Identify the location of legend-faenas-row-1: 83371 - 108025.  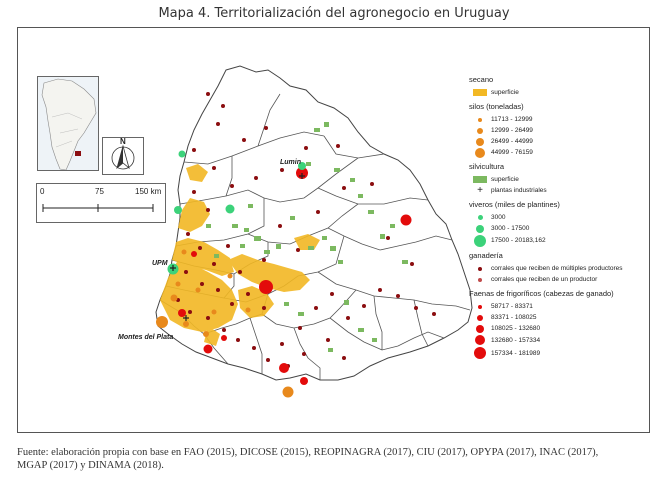
(559, 317).